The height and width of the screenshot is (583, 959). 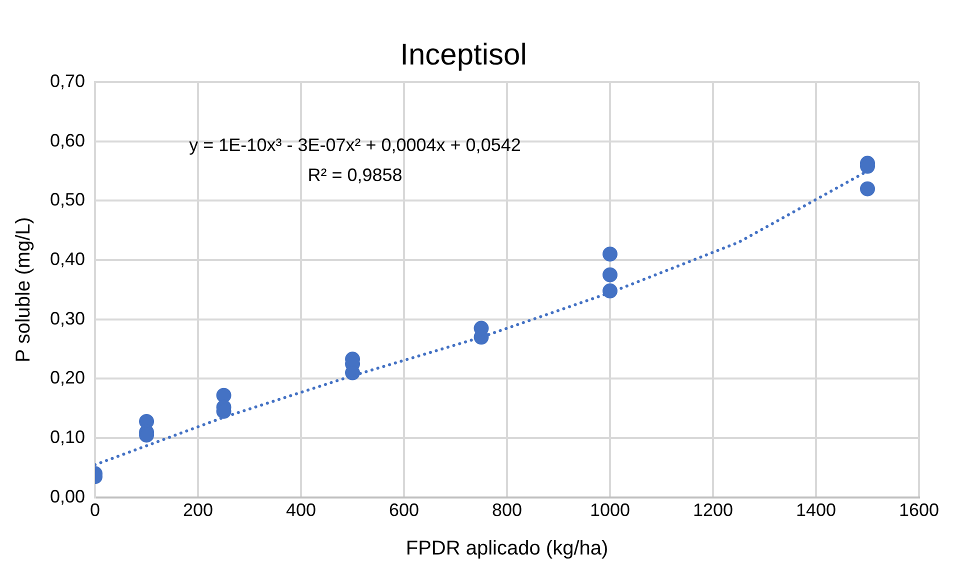 I want to click on x-tick-label: 400, so click(x=301, y=510).